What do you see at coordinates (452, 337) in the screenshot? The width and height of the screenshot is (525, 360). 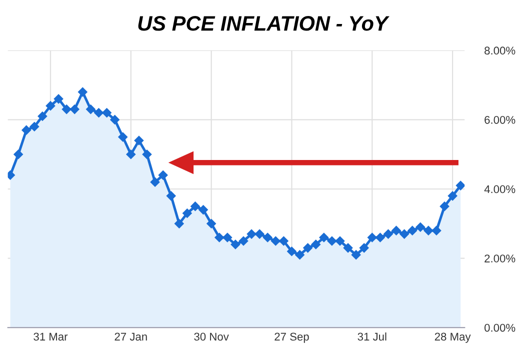 I see `x-tick-label: 28 May` at bounding box center [452, 337].